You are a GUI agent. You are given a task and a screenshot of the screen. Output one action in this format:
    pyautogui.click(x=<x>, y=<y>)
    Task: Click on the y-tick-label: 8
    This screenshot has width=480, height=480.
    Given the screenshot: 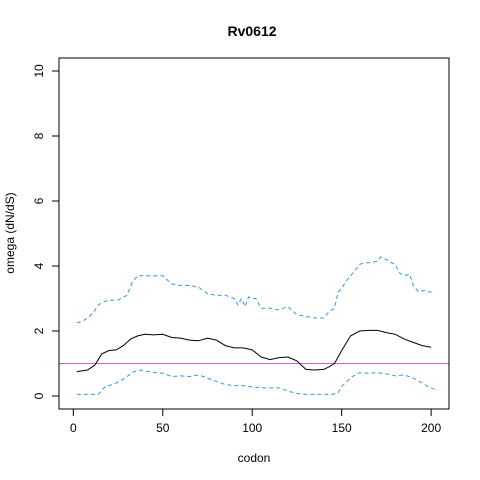 What is the action you would take?
    pyautogui.click(x=39, y=135)
    